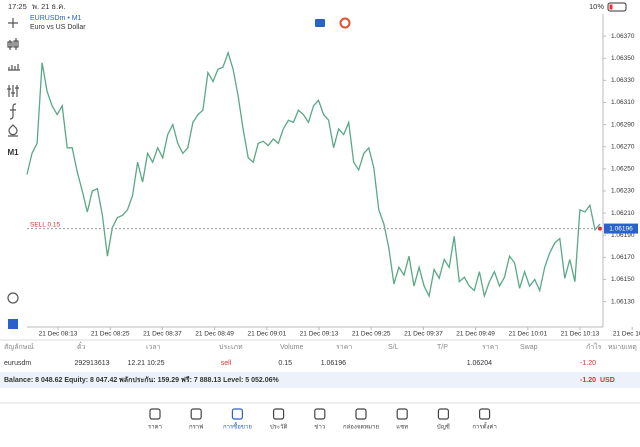 The image size is (640, 447). What do you see at coordinates (443, 427) in the screenshot?
I see `nav-label: บัญชี` at bounding box center [443, 427].